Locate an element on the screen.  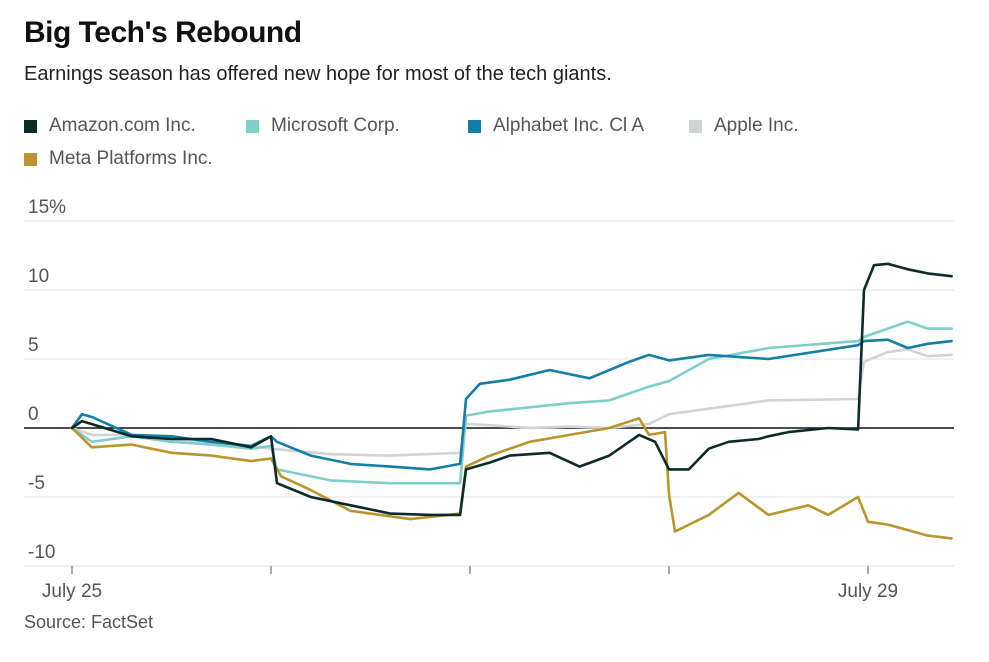
y-tick-label: 0 is located at coordinates (33, 414).